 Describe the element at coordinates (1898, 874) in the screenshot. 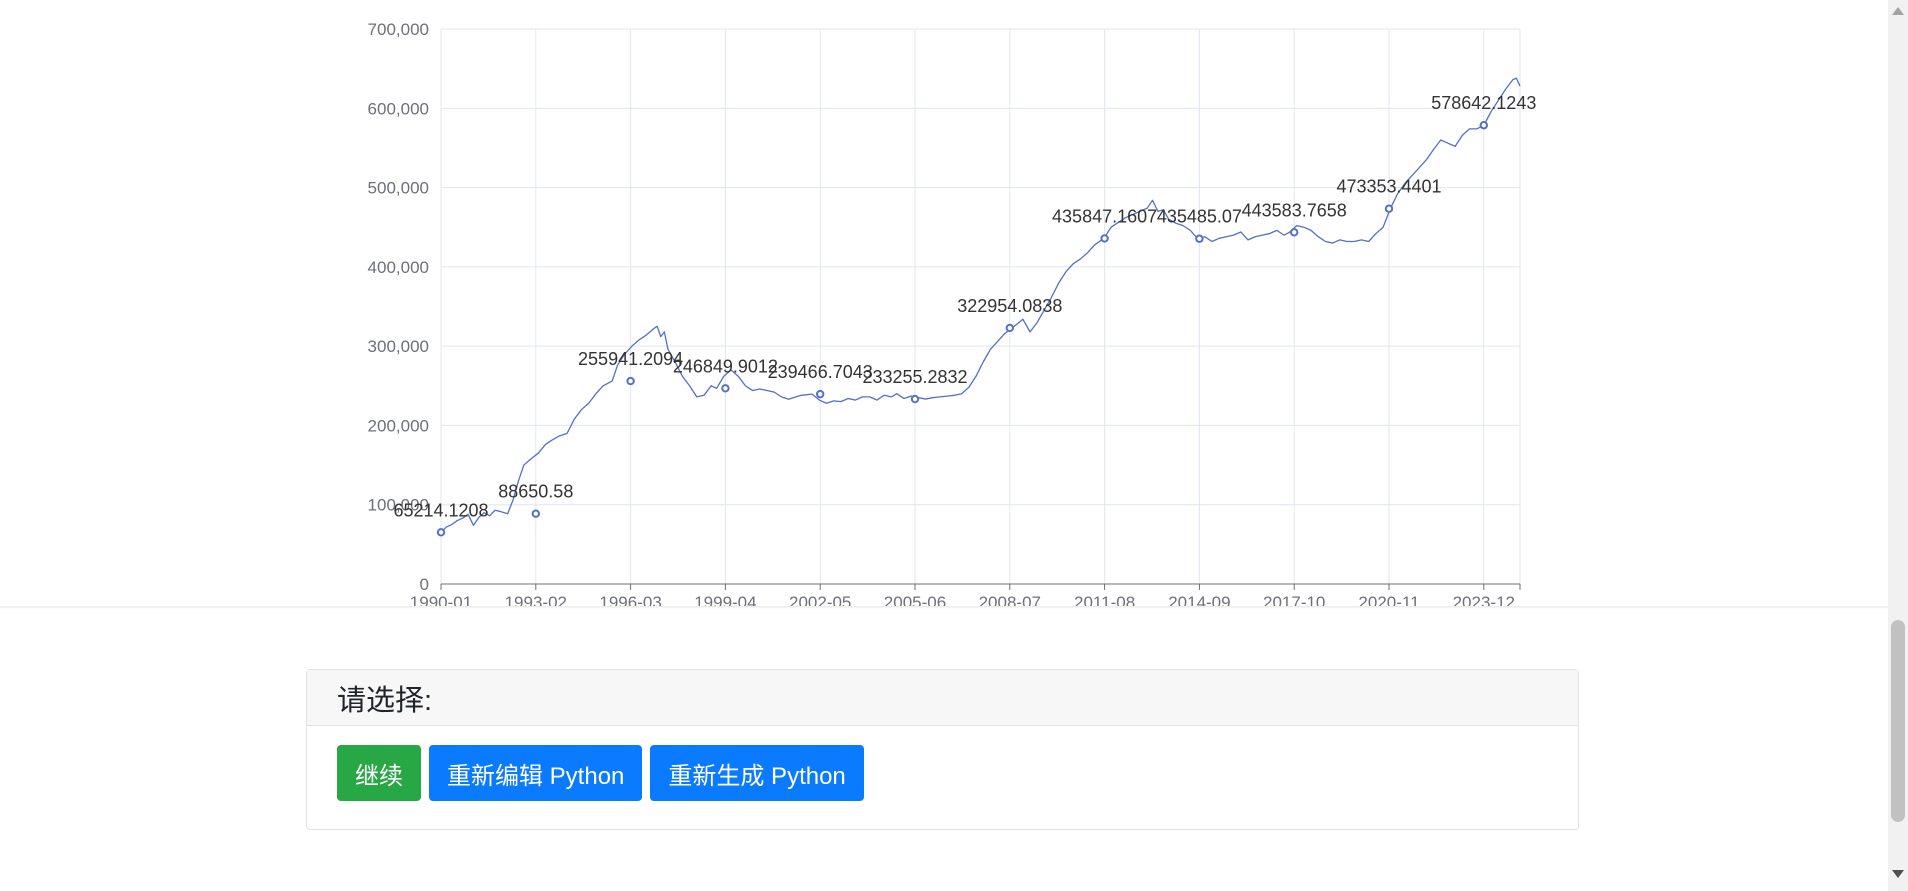

I see `scroll-down-arrow-icon` at that location.